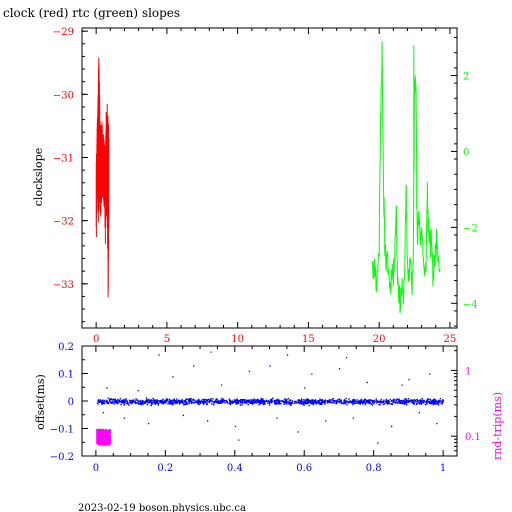  I want to click on offset-tick-label: 0.1, so click(66, 375).